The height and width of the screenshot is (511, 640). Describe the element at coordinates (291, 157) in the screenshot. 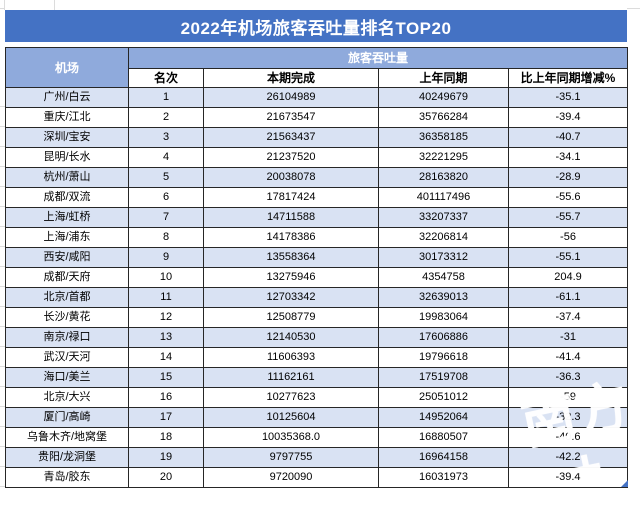

I see `cell-current-period: 21237520` at that location.